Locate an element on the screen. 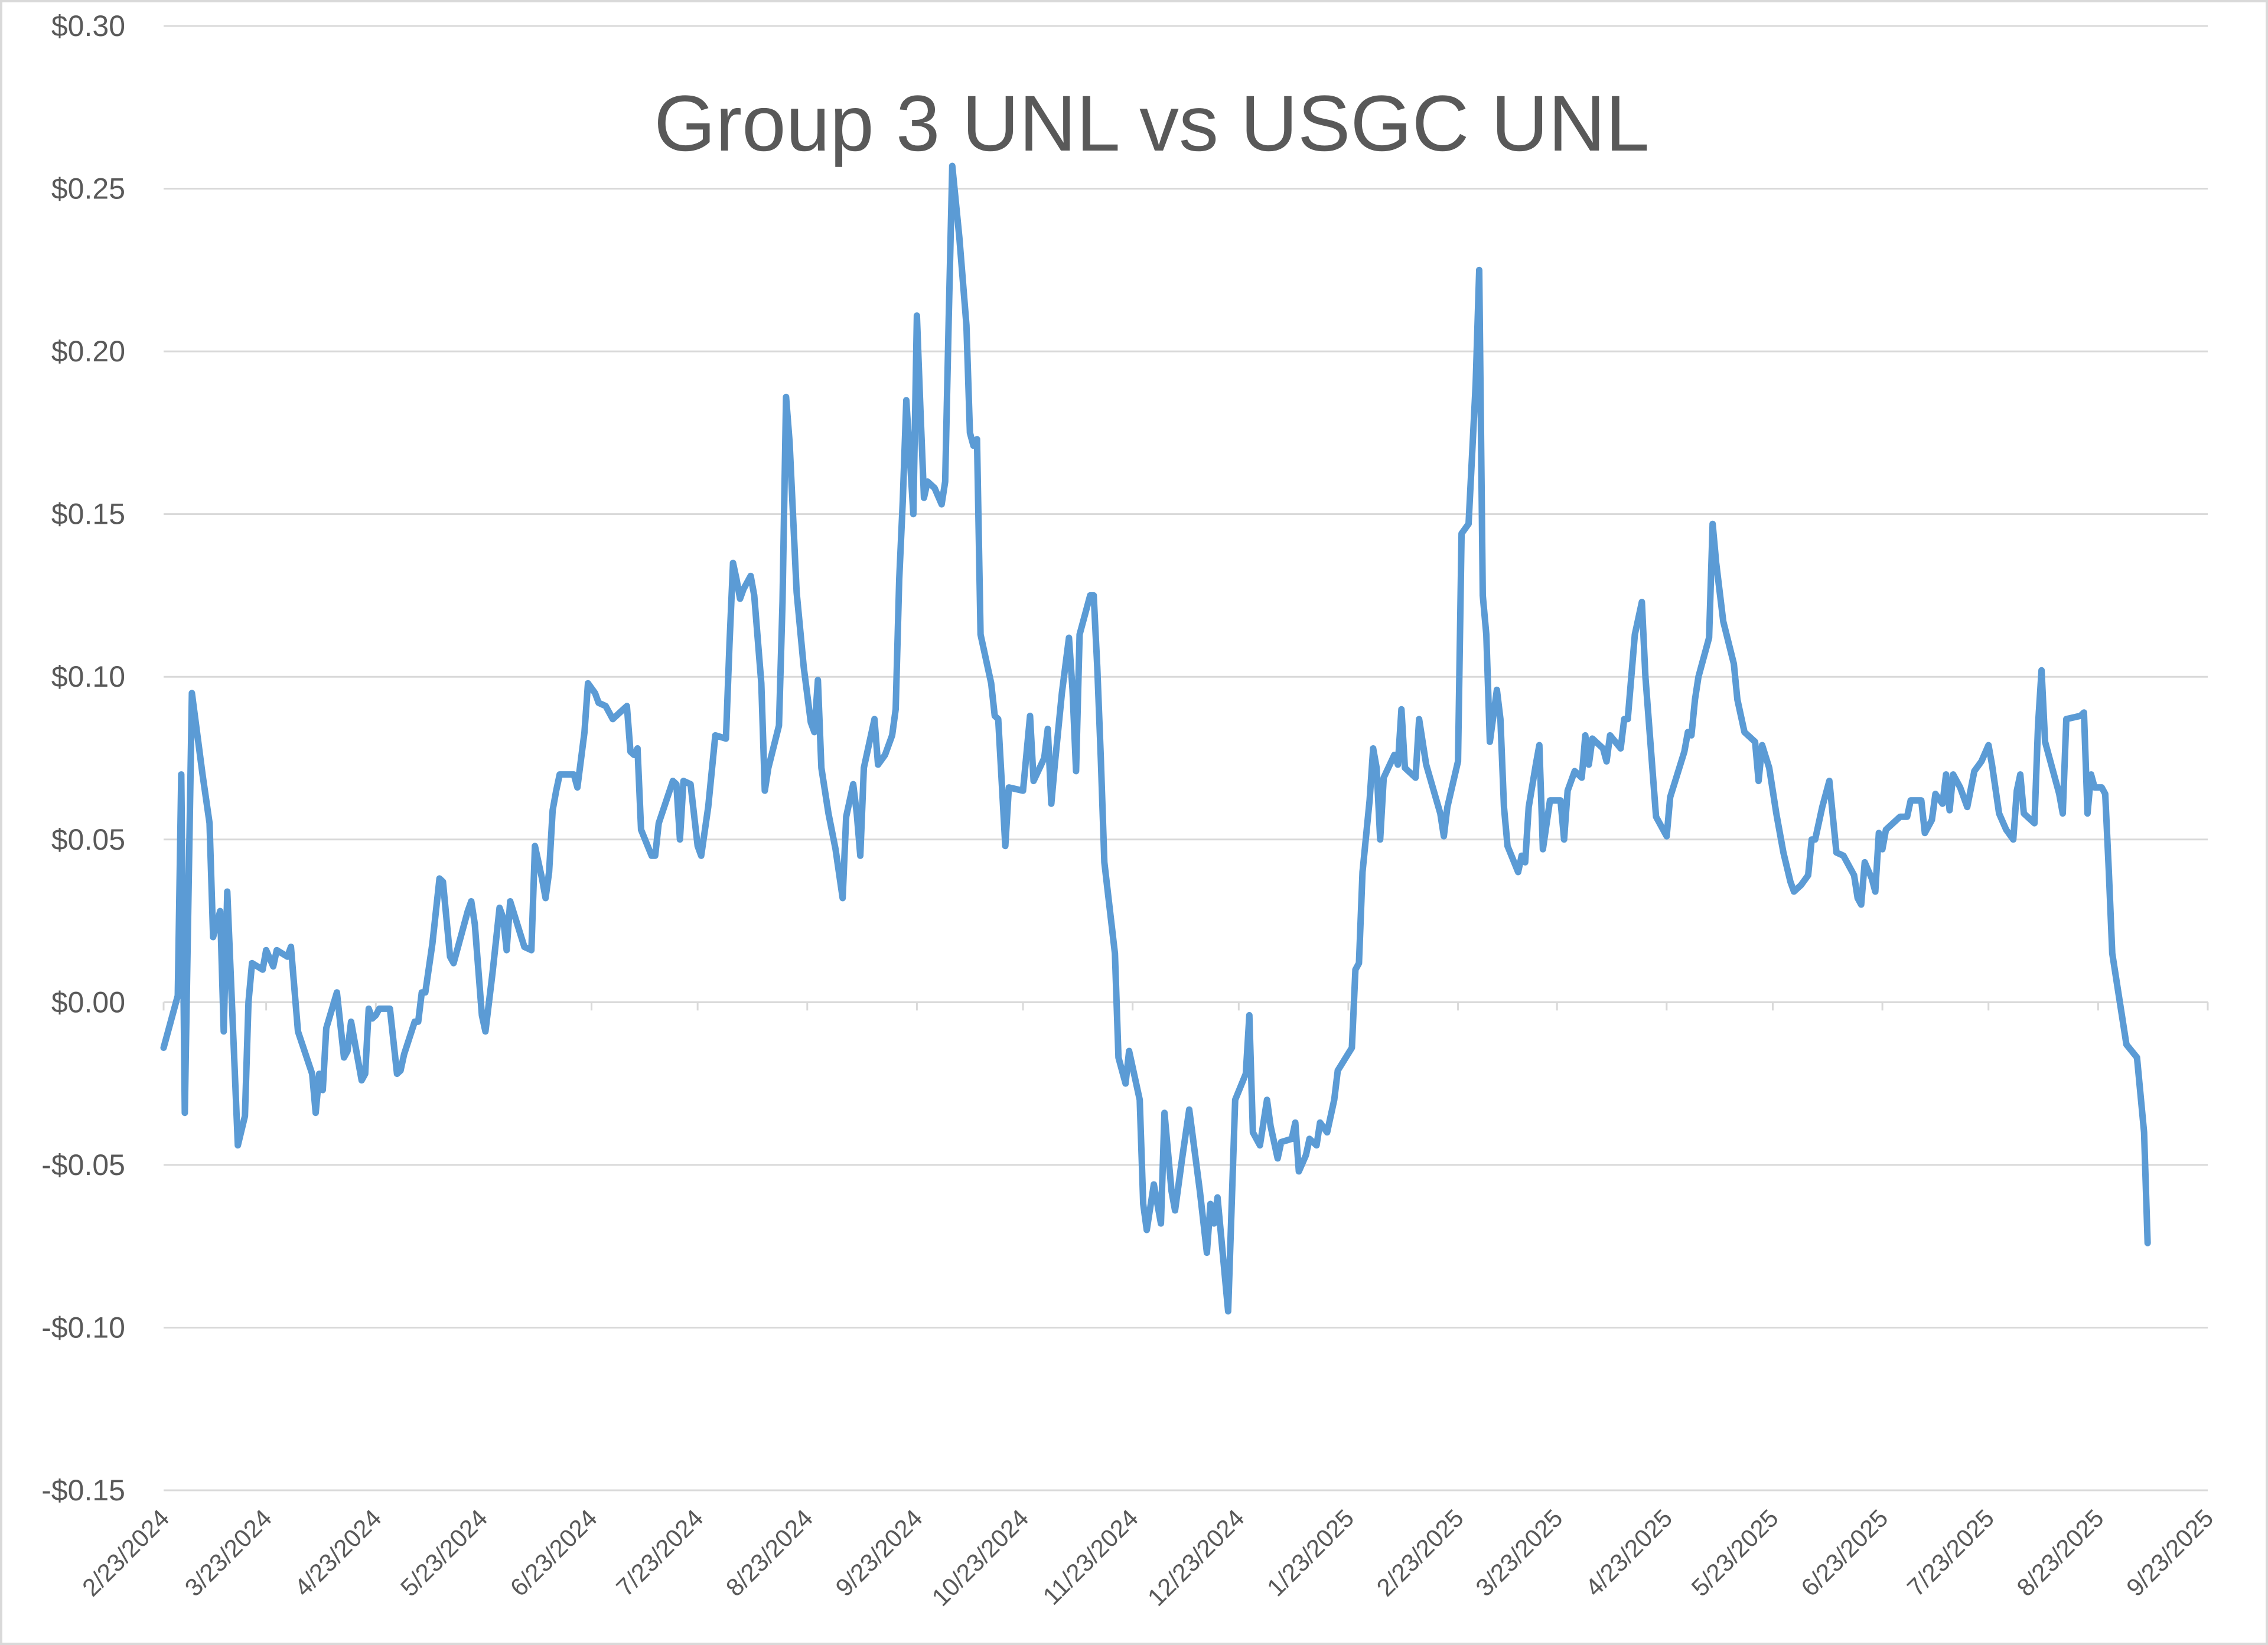 The width and height of the screenshot is (2268, 1645). y-tick-label: -$0.05 is located at coordinates (83, 1164).